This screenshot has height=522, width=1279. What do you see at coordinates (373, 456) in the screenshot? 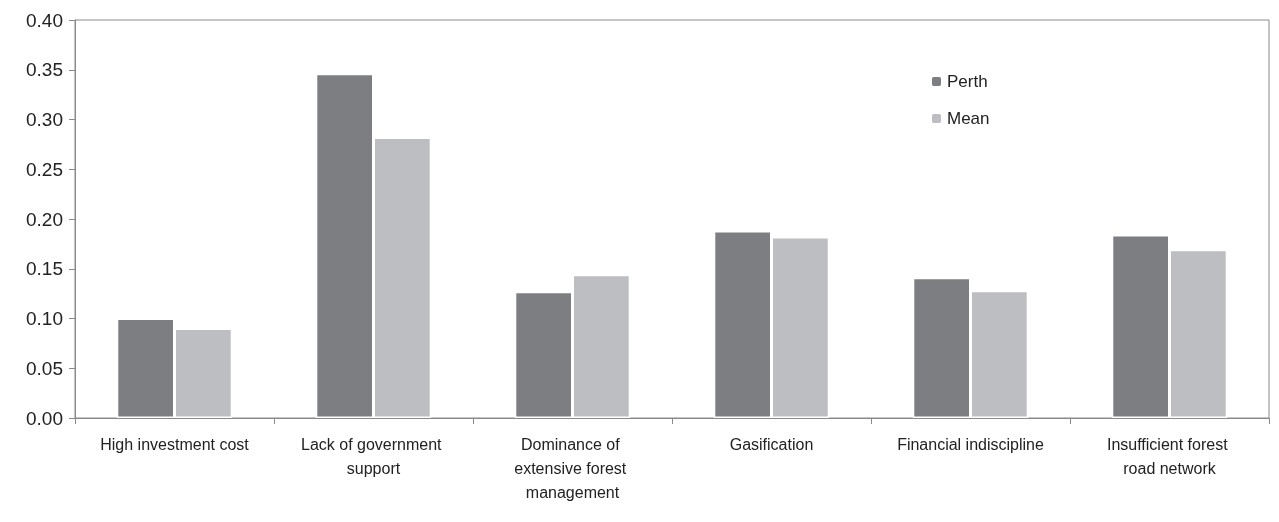
I see `x-tick-label: Lack of government support` at bounding box center [373, 456].